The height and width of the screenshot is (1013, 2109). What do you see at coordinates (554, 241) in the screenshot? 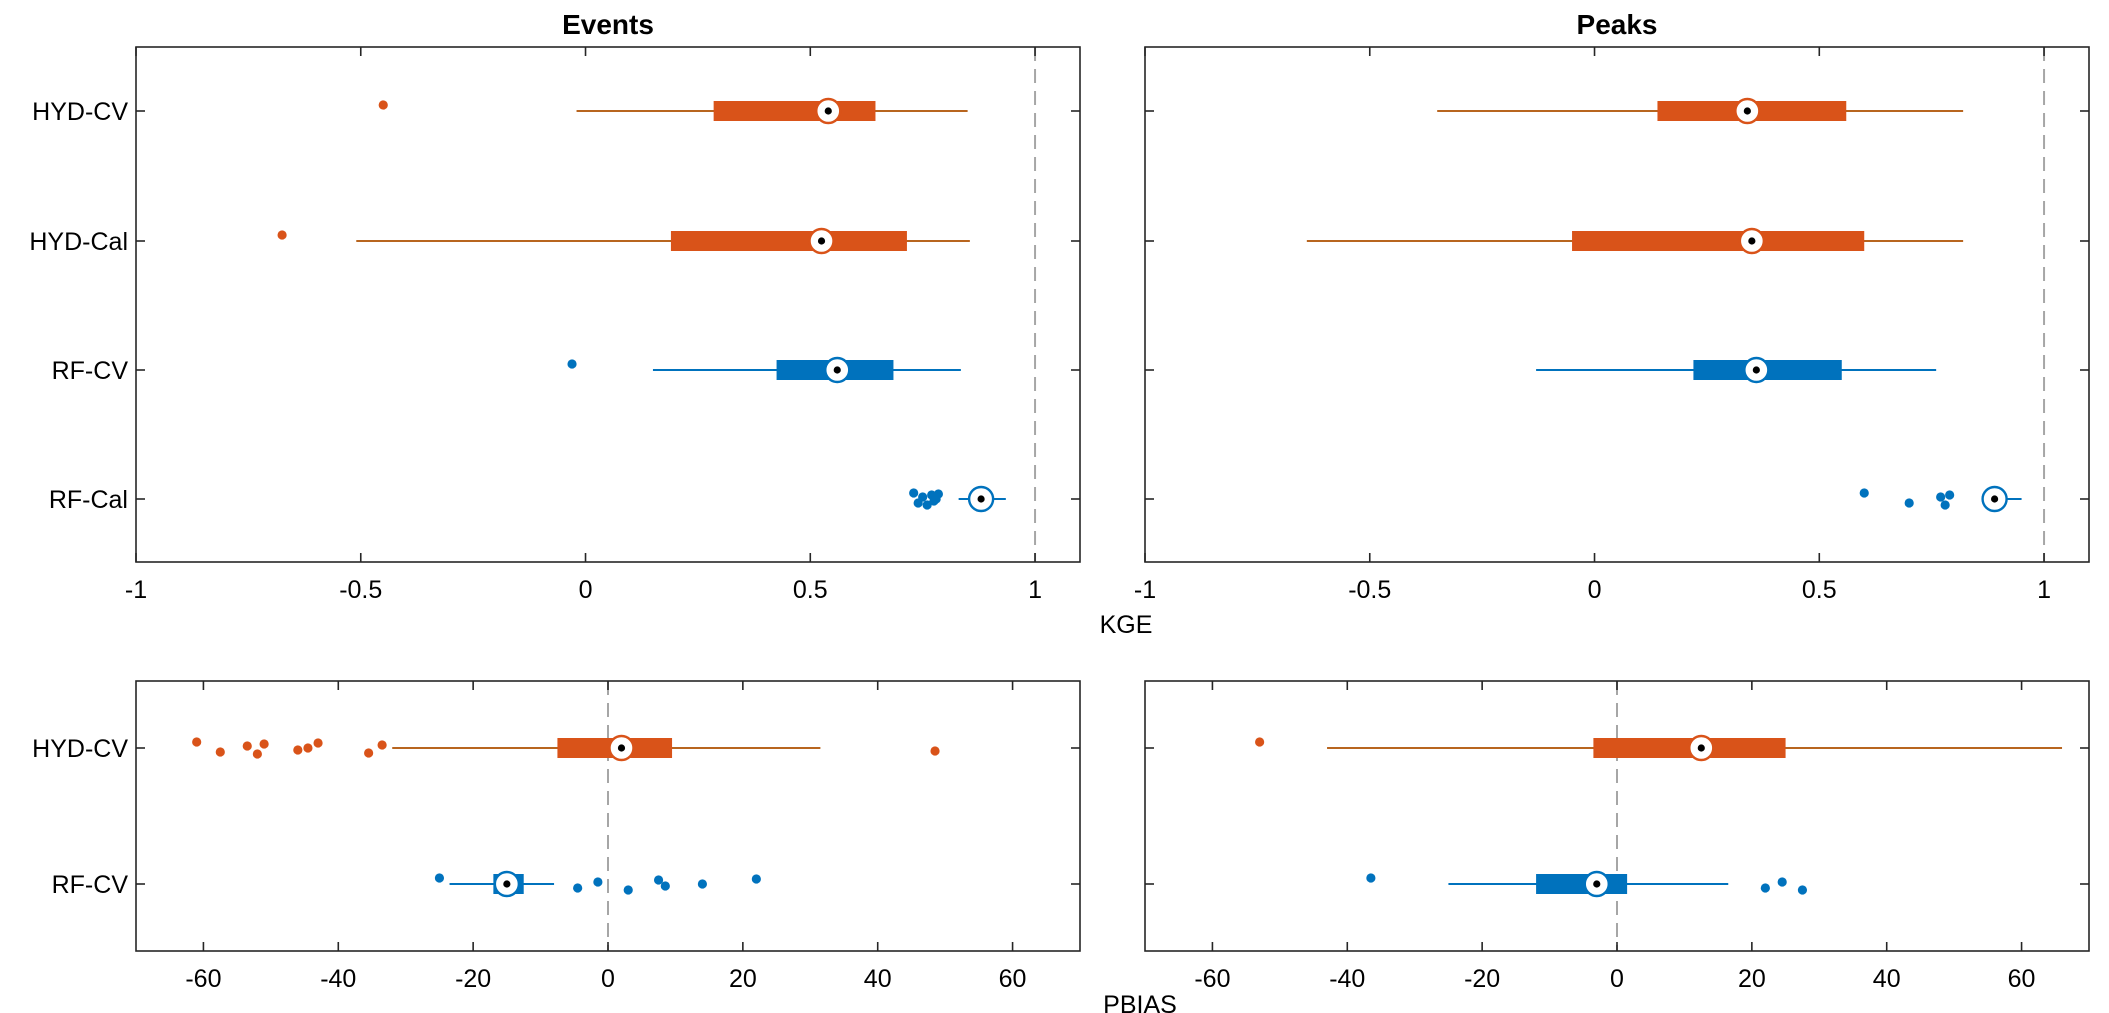
I see `box-hyd-cal: HYD-Cal` at bounding box center [554, 241].